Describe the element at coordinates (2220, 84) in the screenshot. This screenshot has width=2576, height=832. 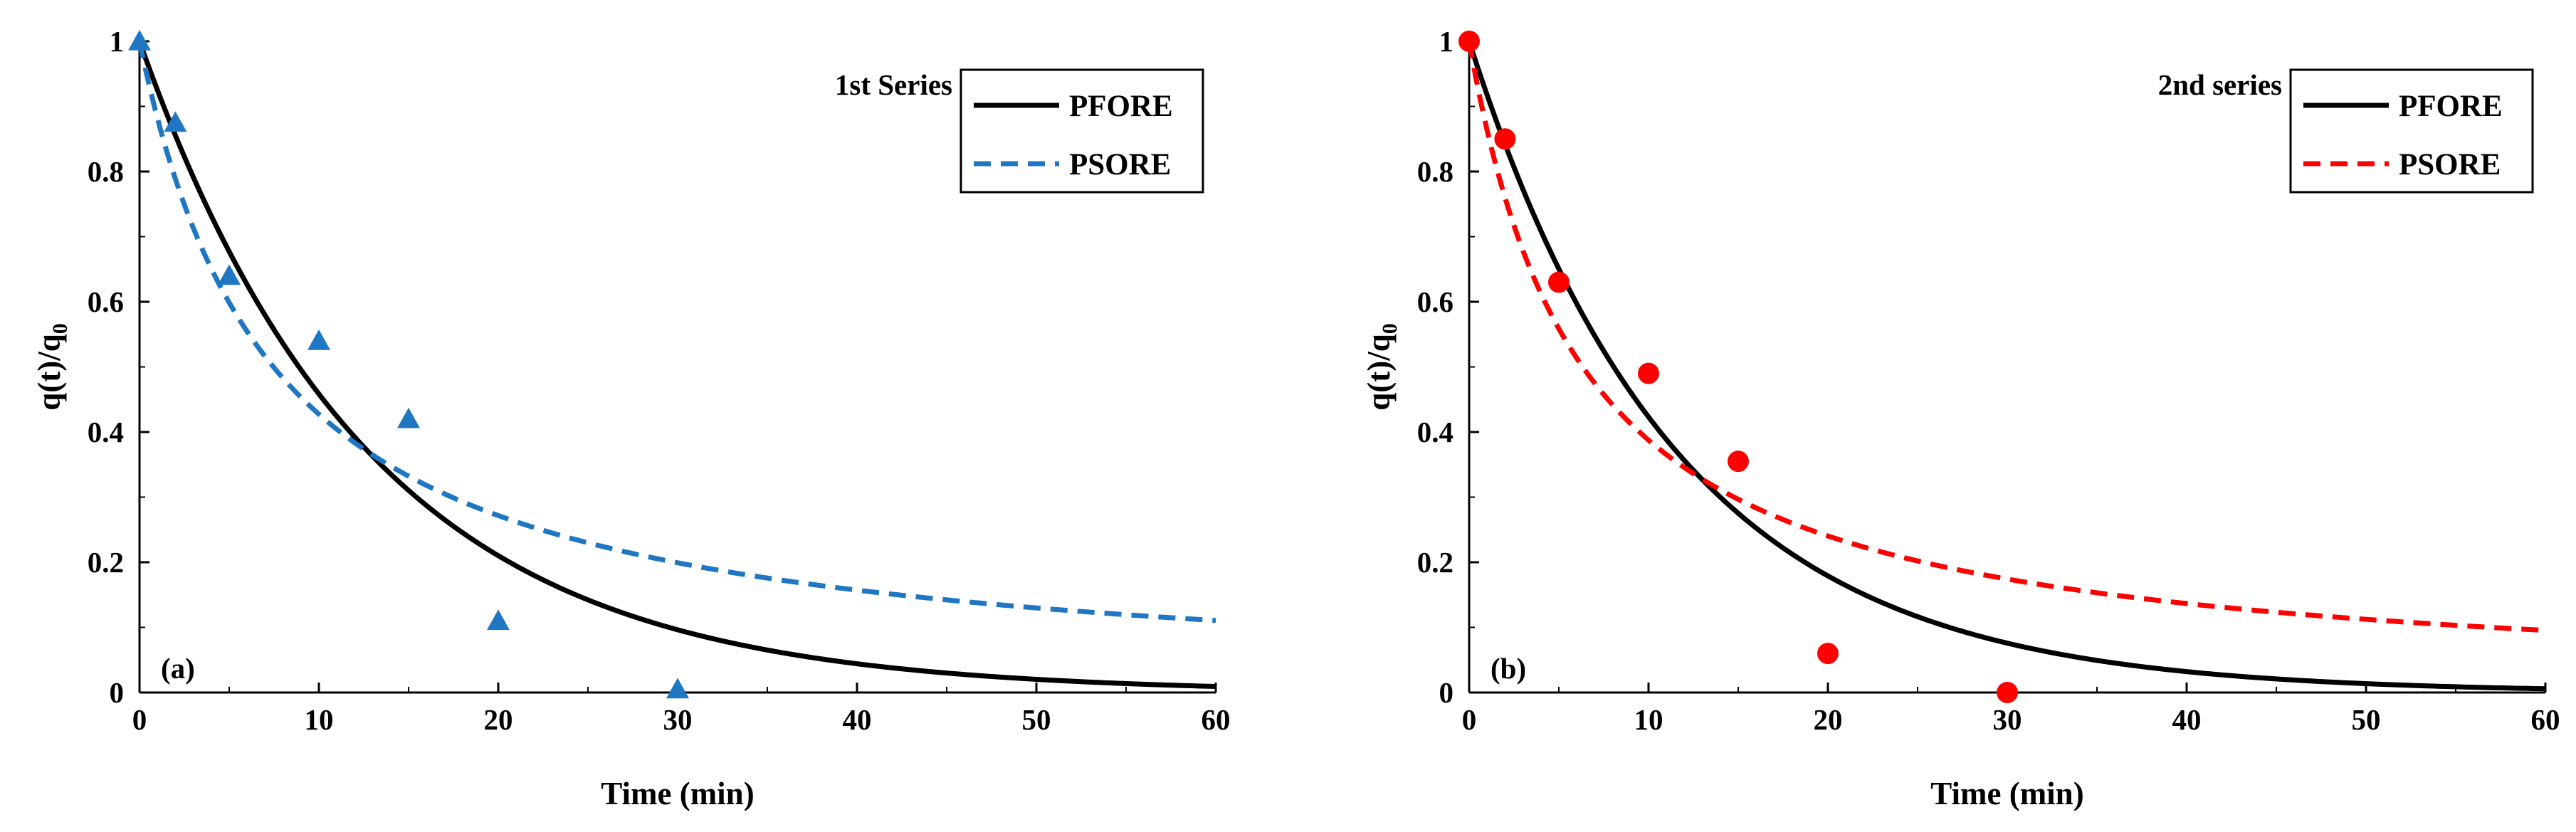
I see `series-title: 2nd series` at that location.